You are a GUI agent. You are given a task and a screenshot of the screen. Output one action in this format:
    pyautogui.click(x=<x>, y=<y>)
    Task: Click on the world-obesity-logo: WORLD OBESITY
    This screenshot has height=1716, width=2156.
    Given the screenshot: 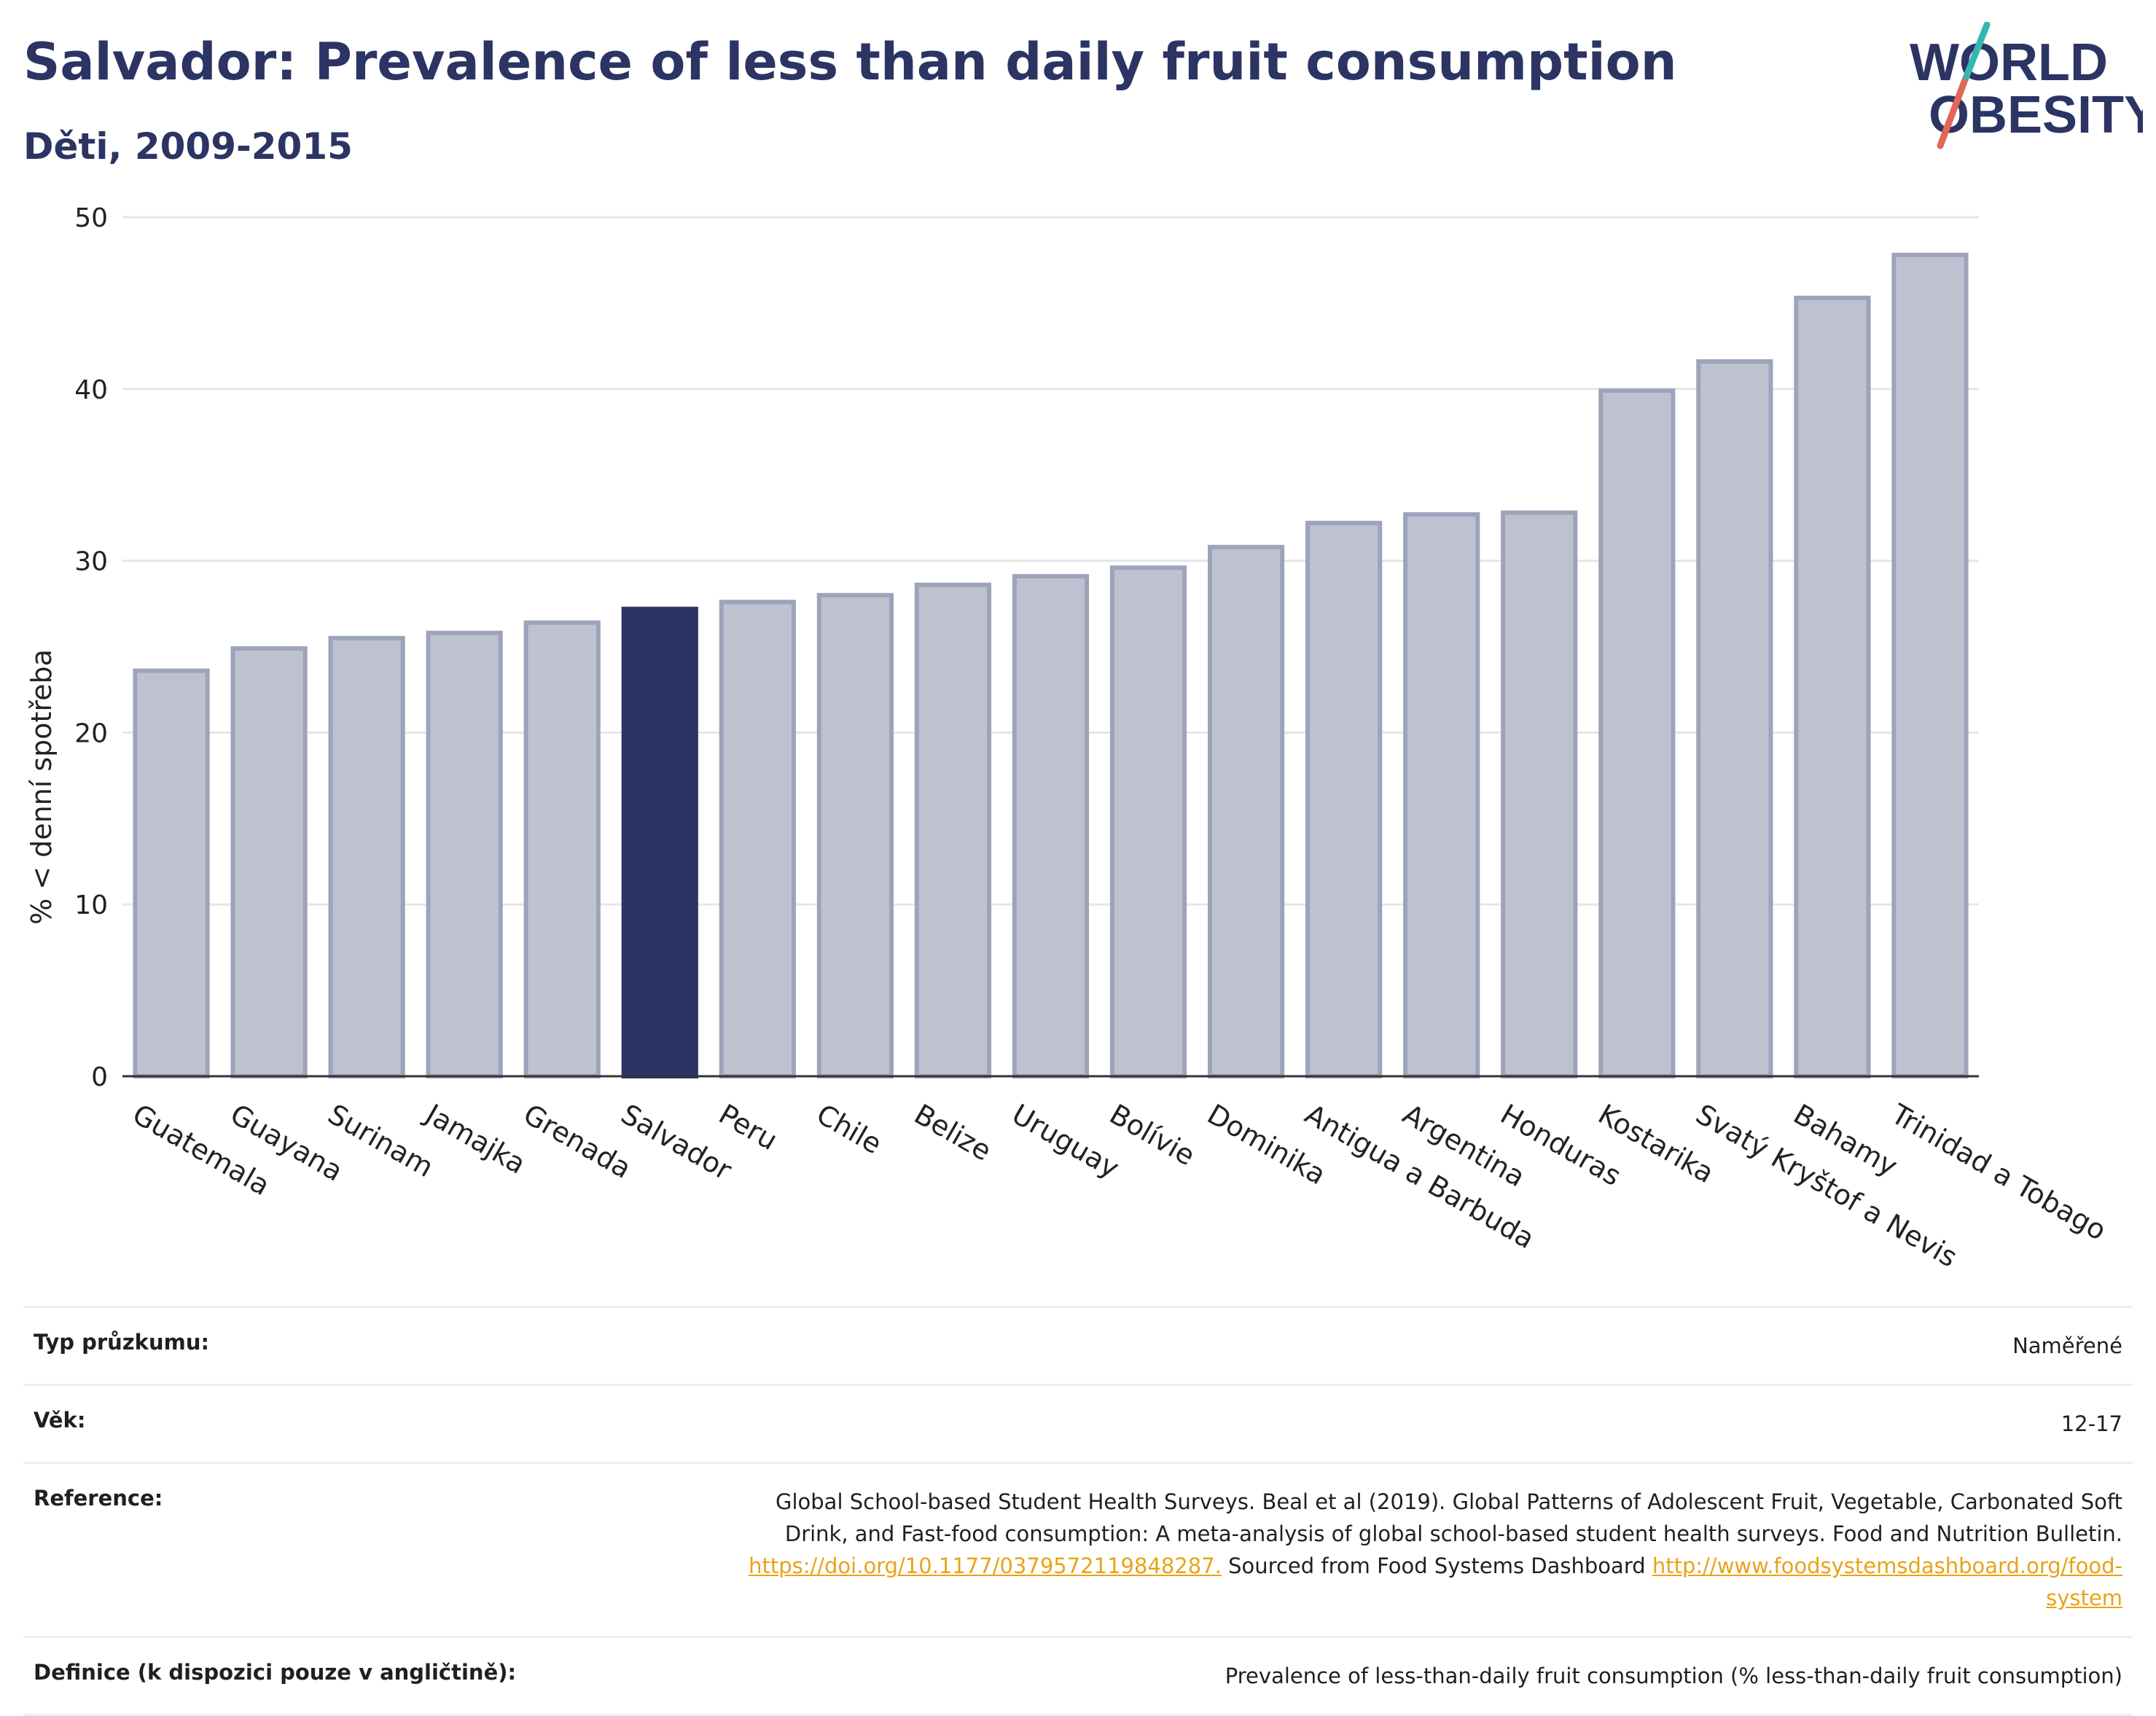 What is the action you would take?
    pyautogui.click(x=2027, y=85)
    